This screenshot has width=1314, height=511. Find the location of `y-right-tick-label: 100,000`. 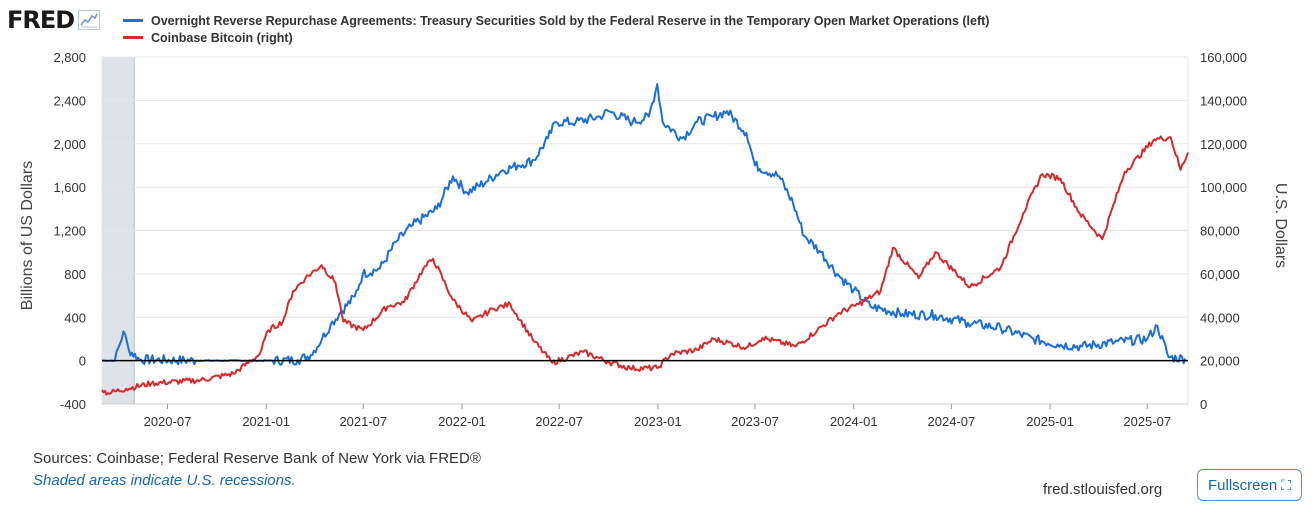

y-right-tick-label: 100,000 is located at coordinates (1223, 187).